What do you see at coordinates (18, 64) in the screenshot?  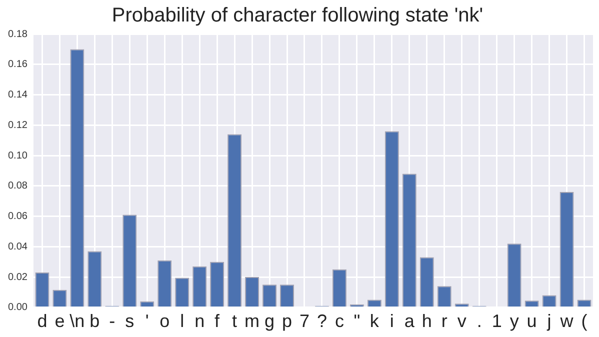 I see `y-tick-label: 0.16` at bounding box center [18, 64].